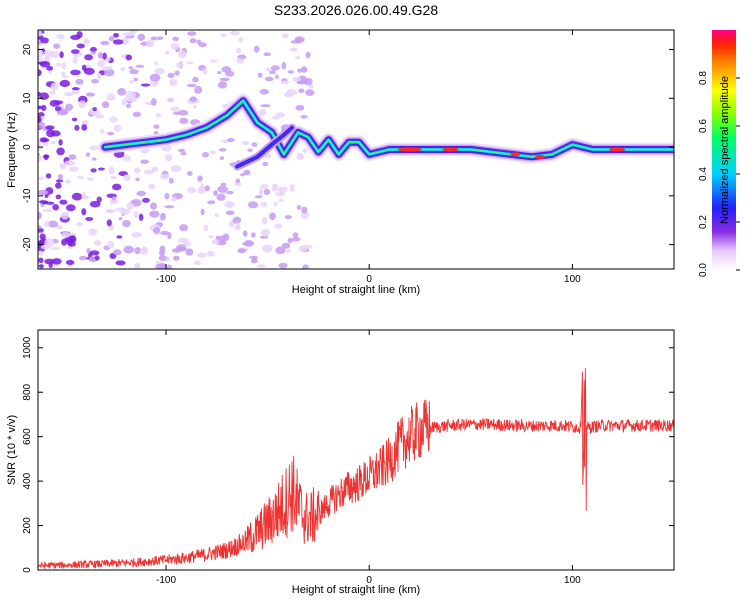  Describe the element at coordinates (356, 290) in the screenshot. I see `spectrogram-x-axis-label: Height of straight line (km)` at that location.